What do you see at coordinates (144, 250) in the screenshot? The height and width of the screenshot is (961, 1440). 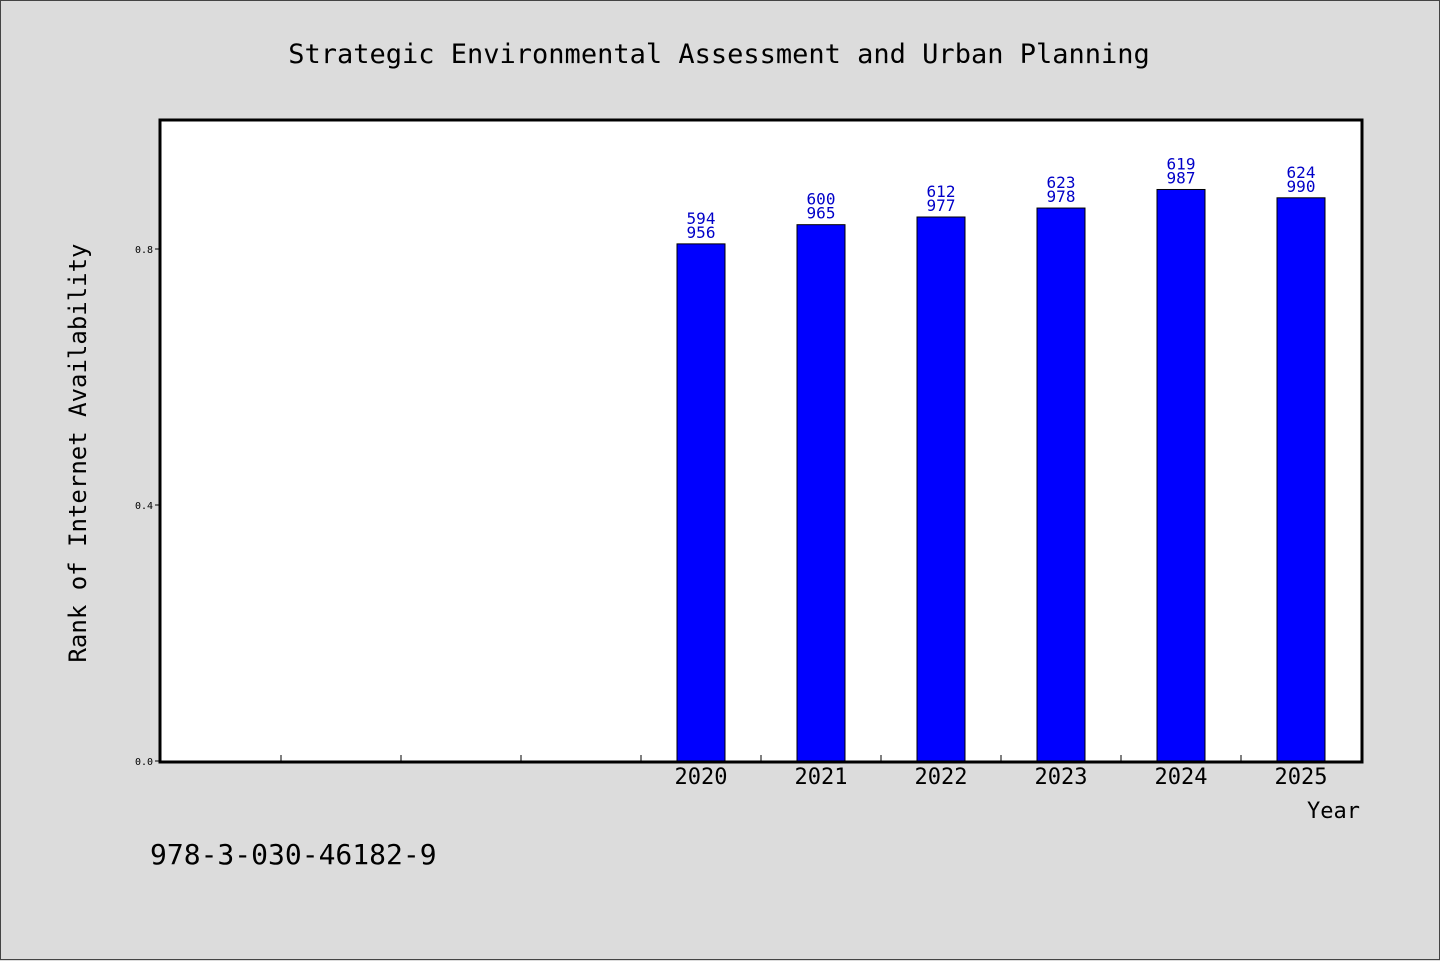 I see `y-tick-label: 0.8` at bounding box center [144, 250].